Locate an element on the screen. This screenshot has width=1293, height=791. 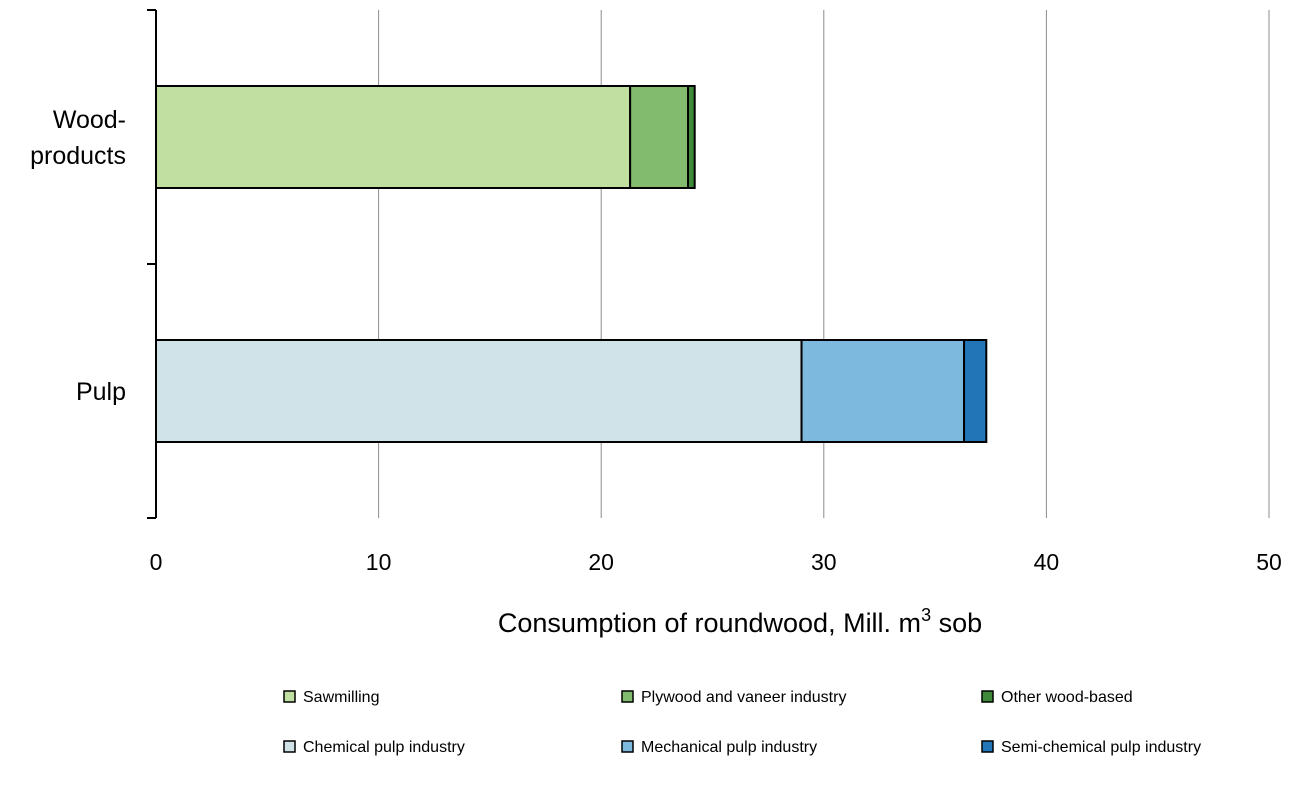
legend-label: Plywood and vaneer industry is located at coordinates (743, 697).